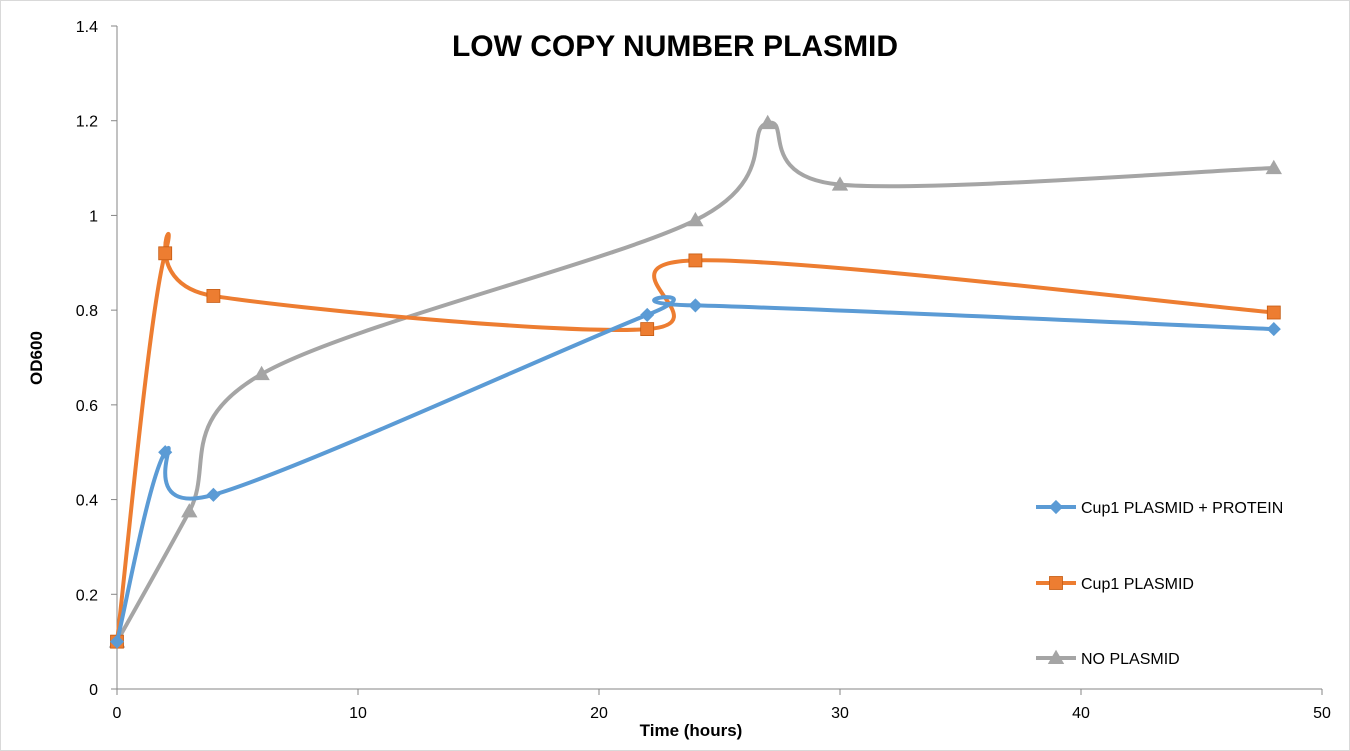  What do you see at coordinates (93, 216) in the screenshot?
I see `y-tick-label: 1` at bounding box center [93, 216].